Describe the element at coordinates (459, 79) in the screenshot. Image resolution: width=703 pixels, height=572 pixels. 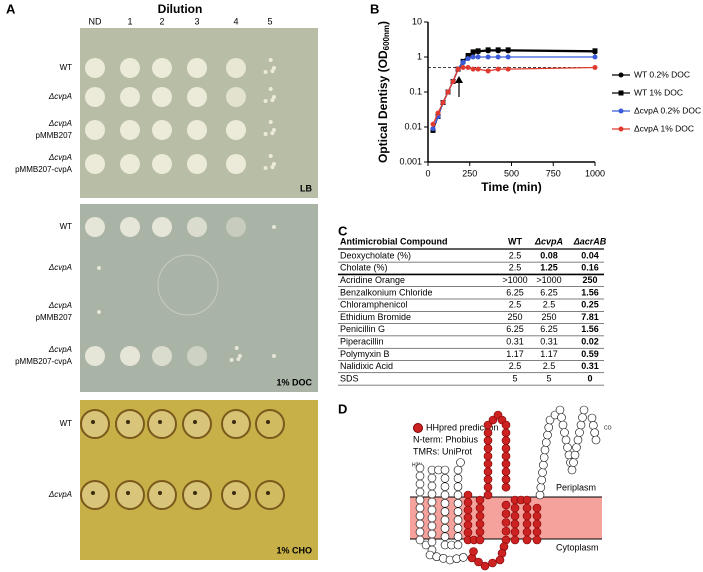
I see `arrow-head` at that location.